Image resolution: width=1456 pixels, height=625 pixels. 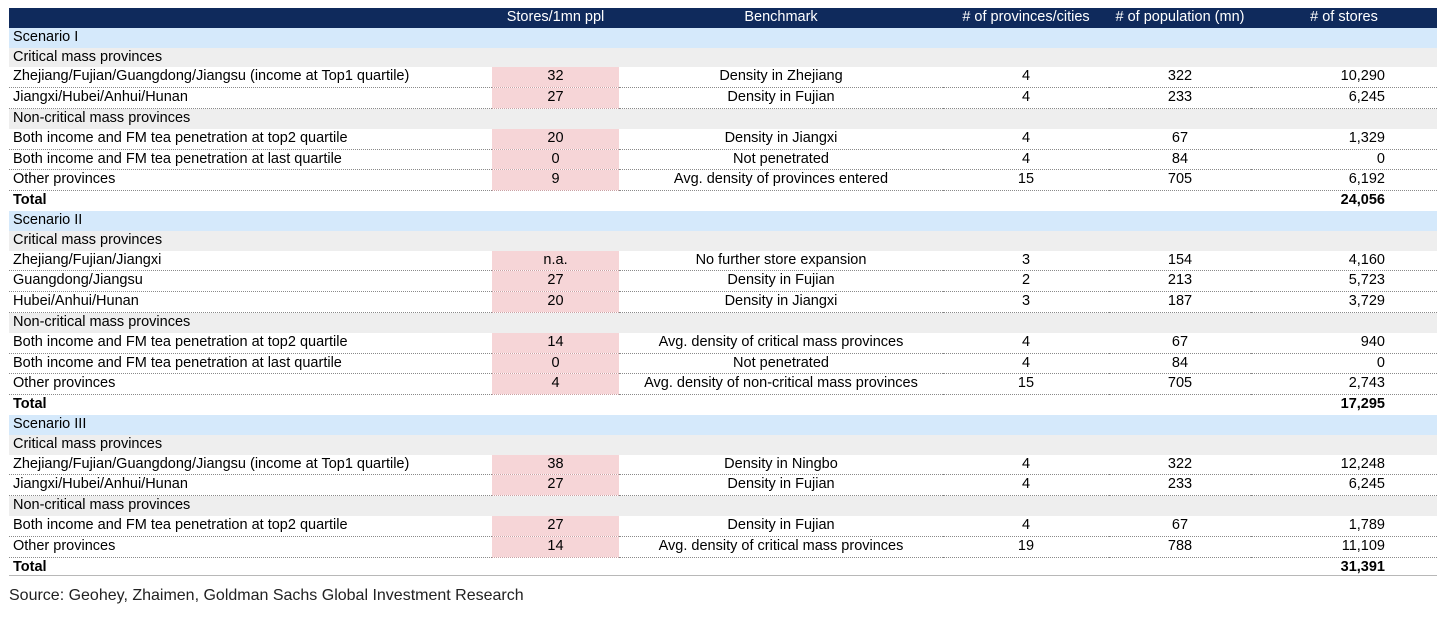 I want to click on population-cell: 213, so click(x=1180, y=281).